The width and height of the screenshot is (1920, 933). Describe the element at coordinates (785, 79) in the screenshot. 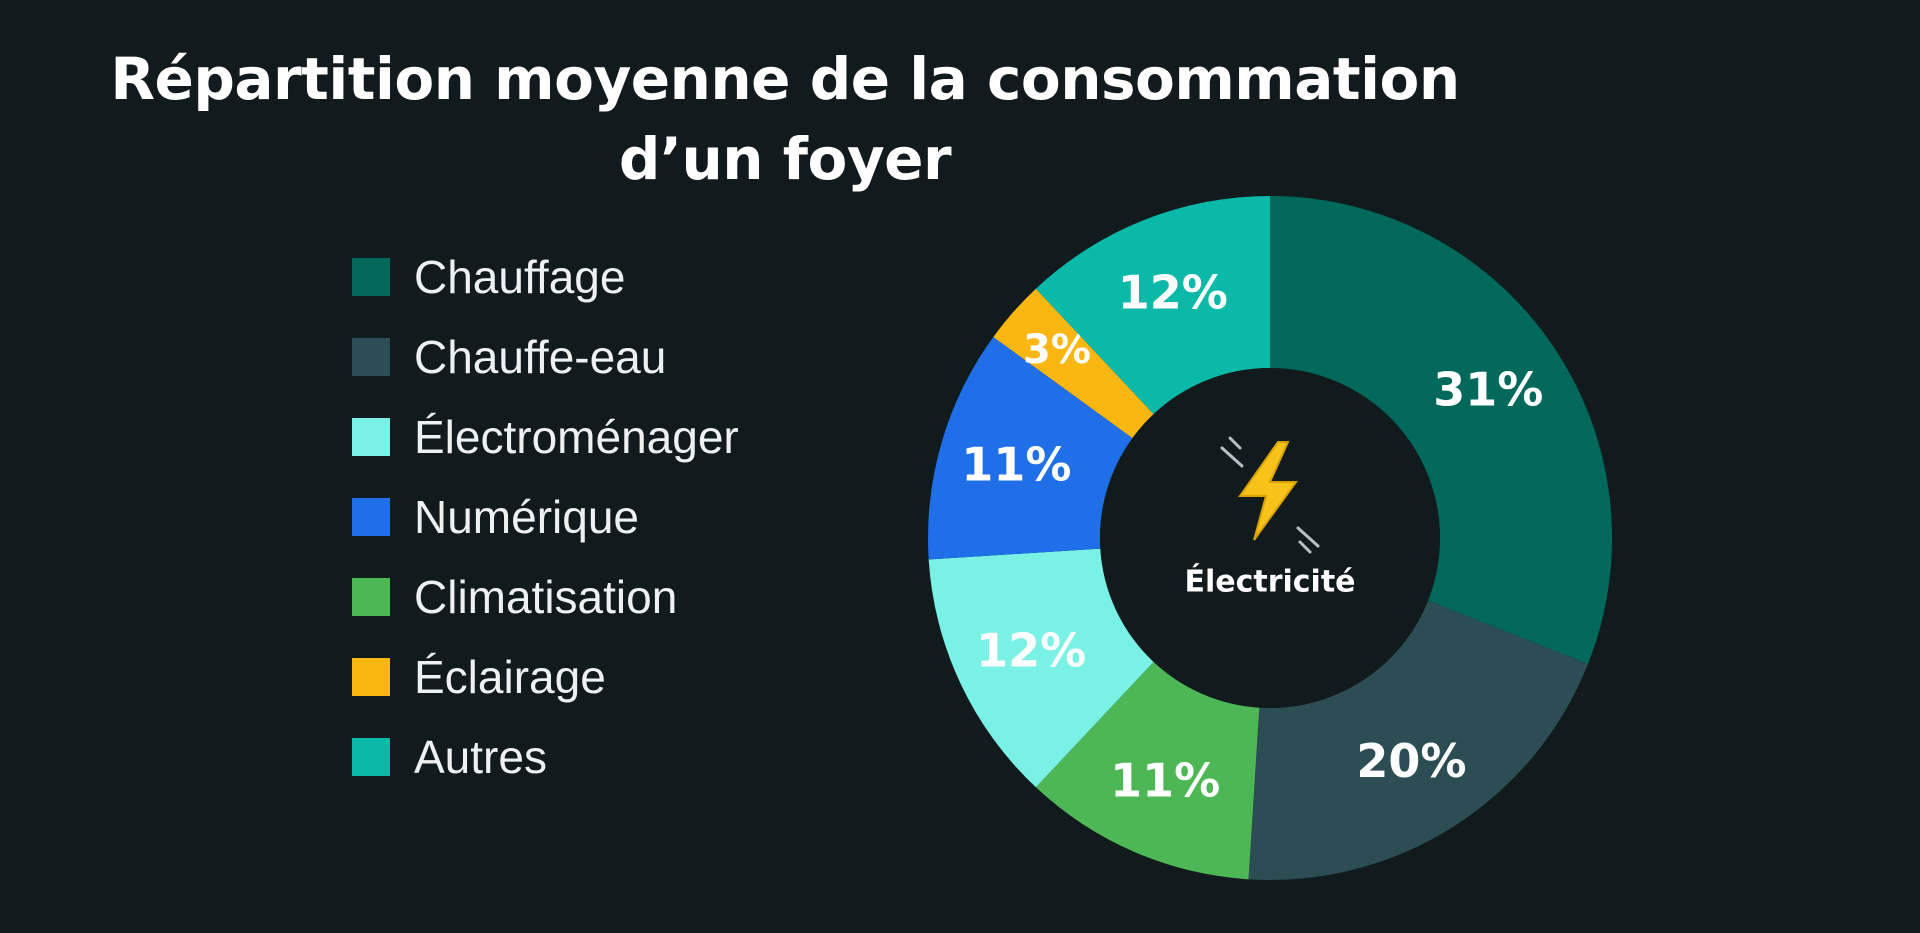

I see `chart-title-line-1: Répartition moyenne de la consommation` at that location.